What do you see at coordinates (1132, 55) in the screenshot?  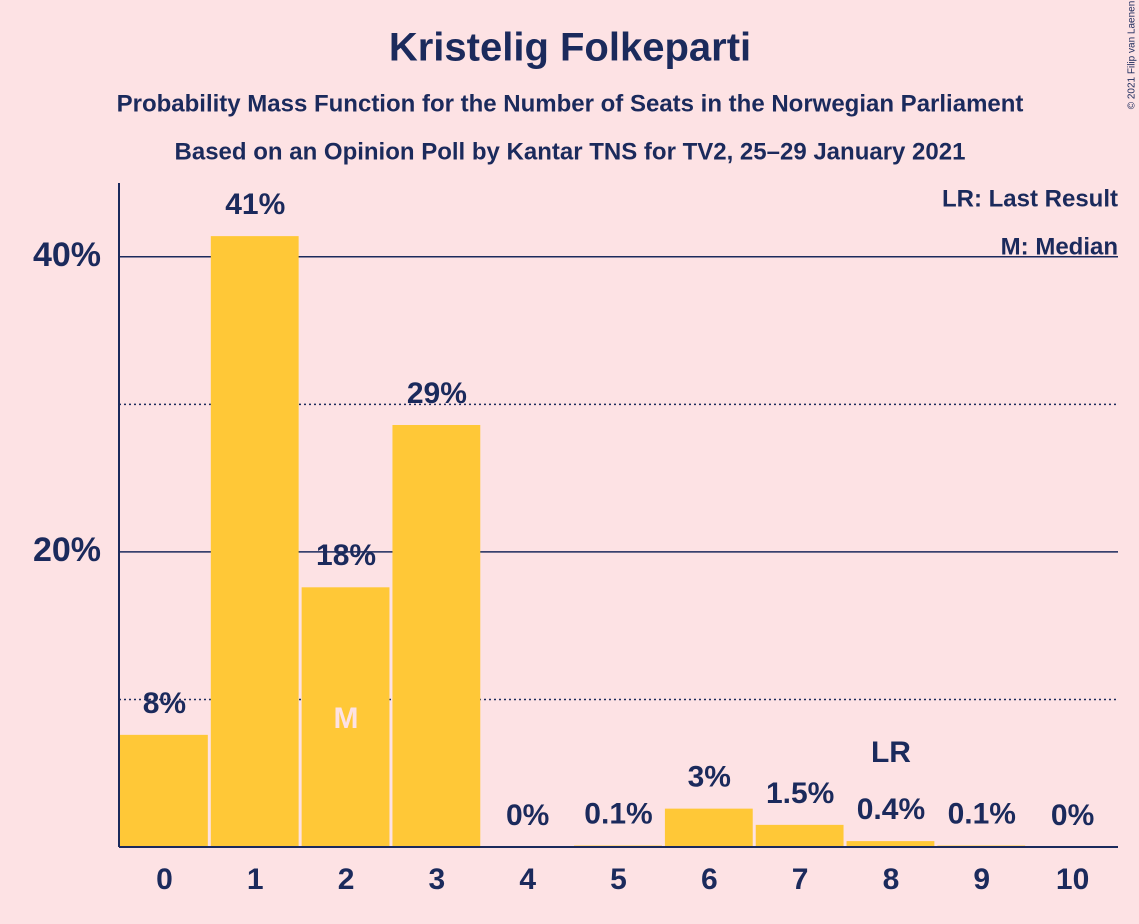 I see `copyright: © 2021 Filip van Laenen` at bounding box center [1132, 55].